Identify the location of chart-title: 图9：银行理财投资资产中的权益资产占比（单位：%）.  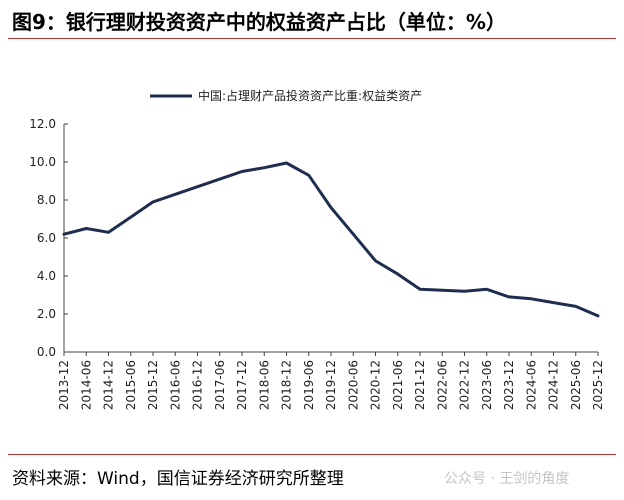
(259, 22).